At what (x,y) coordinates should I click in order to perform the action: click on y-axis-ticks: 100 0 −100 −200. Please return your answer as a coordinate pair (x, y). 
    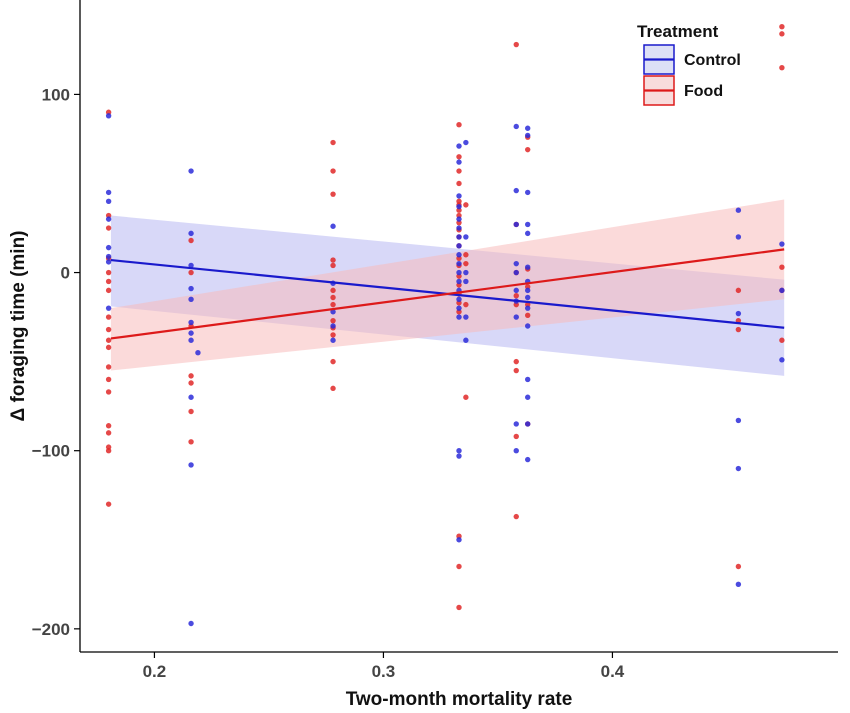
    Looking at the image, I should click on (56, 362).